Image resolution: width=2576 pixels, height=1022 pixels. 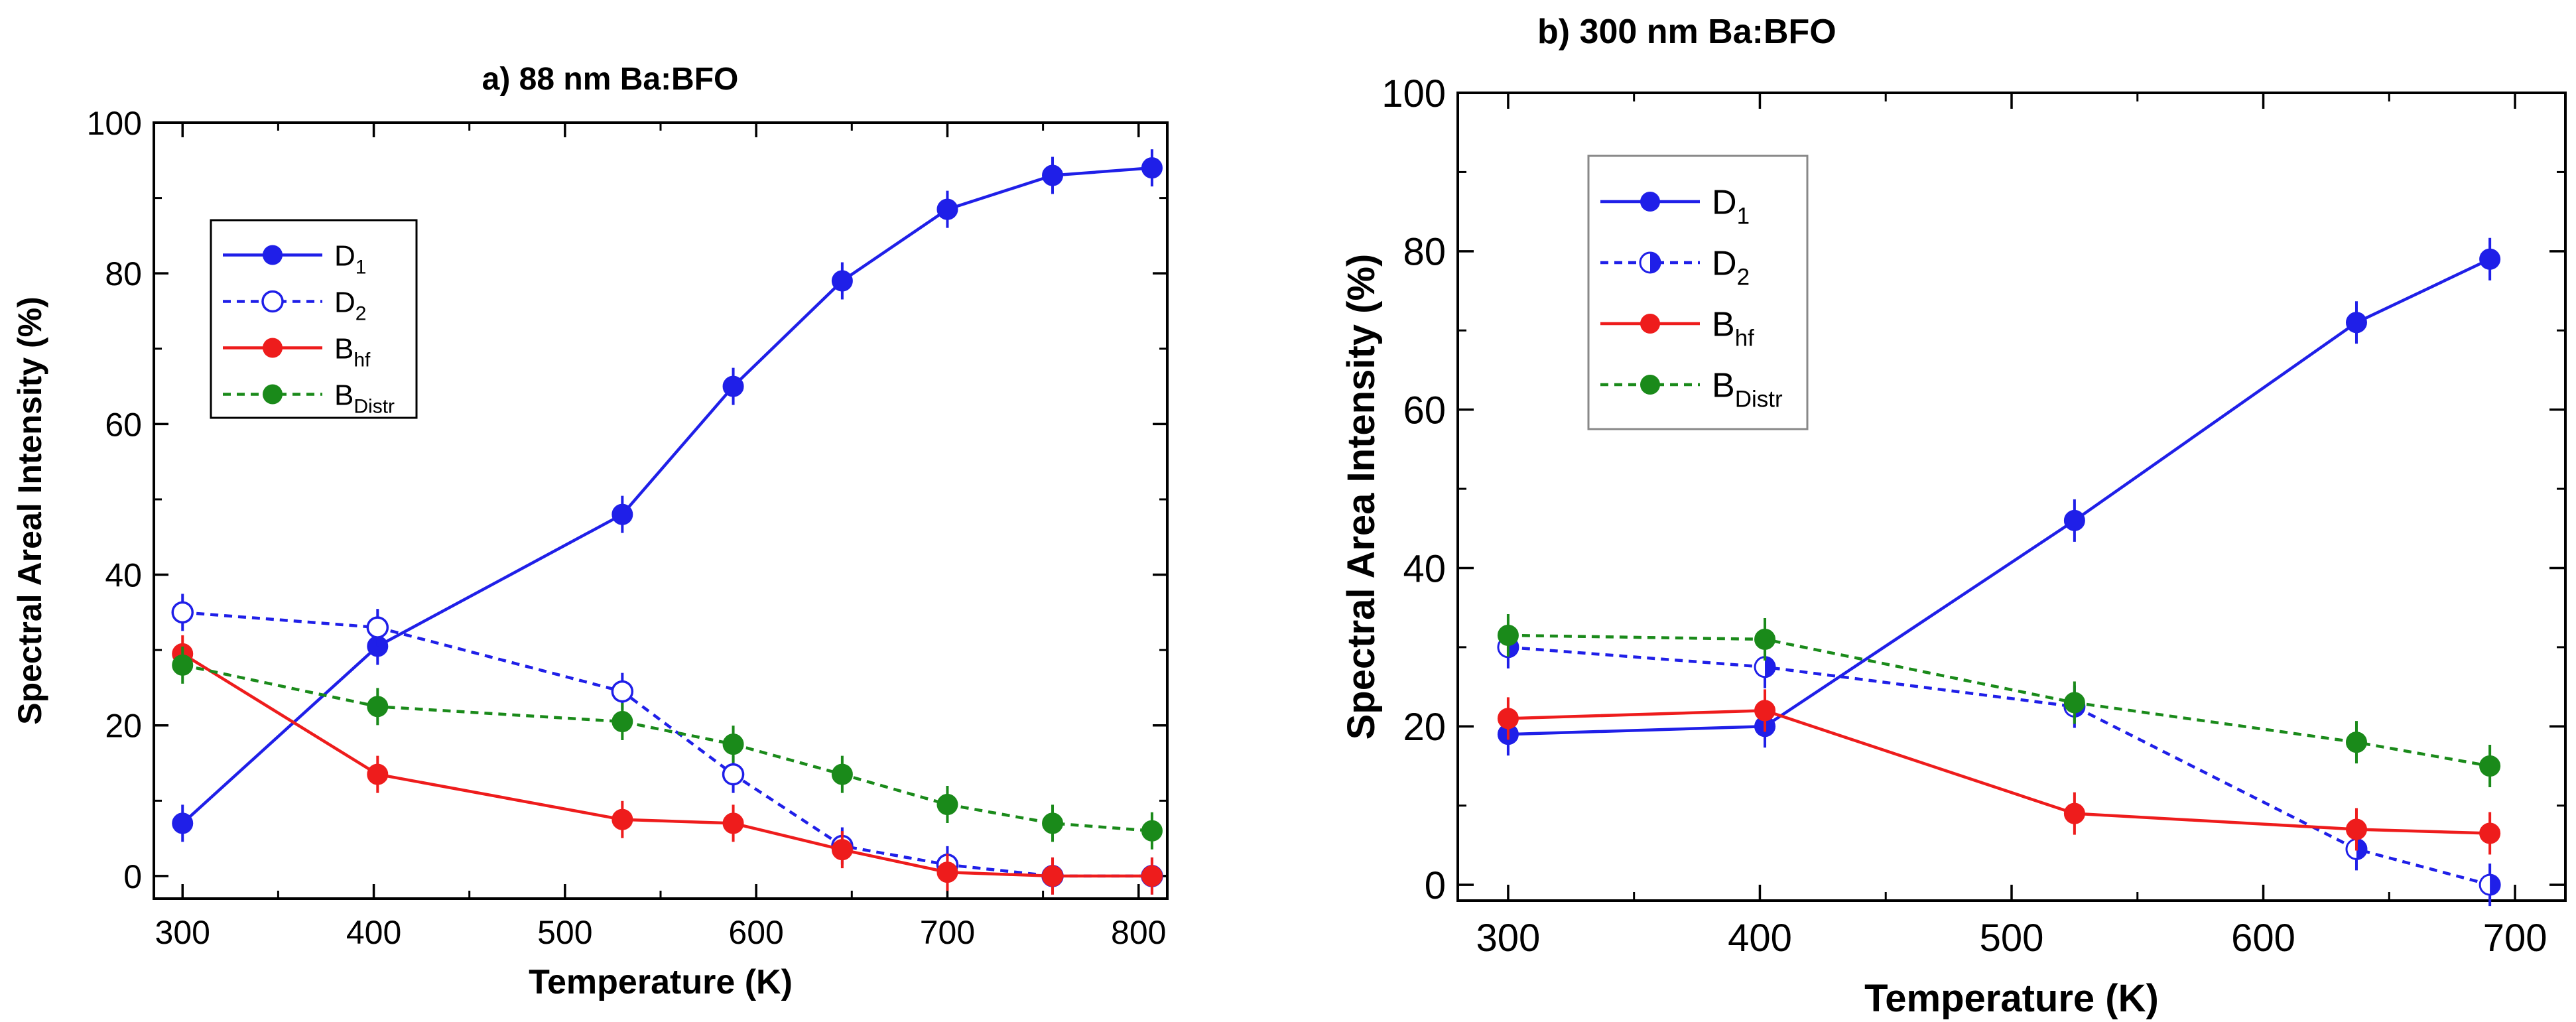 I want to click on series-d2, so click(x=667, y=744).